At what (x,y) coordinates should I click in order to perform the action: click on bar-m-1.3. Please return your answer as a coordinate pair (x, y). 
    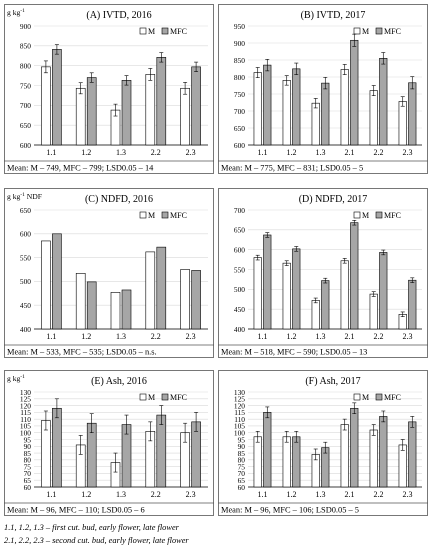
    Looking at the image, I should click on (315, 124).